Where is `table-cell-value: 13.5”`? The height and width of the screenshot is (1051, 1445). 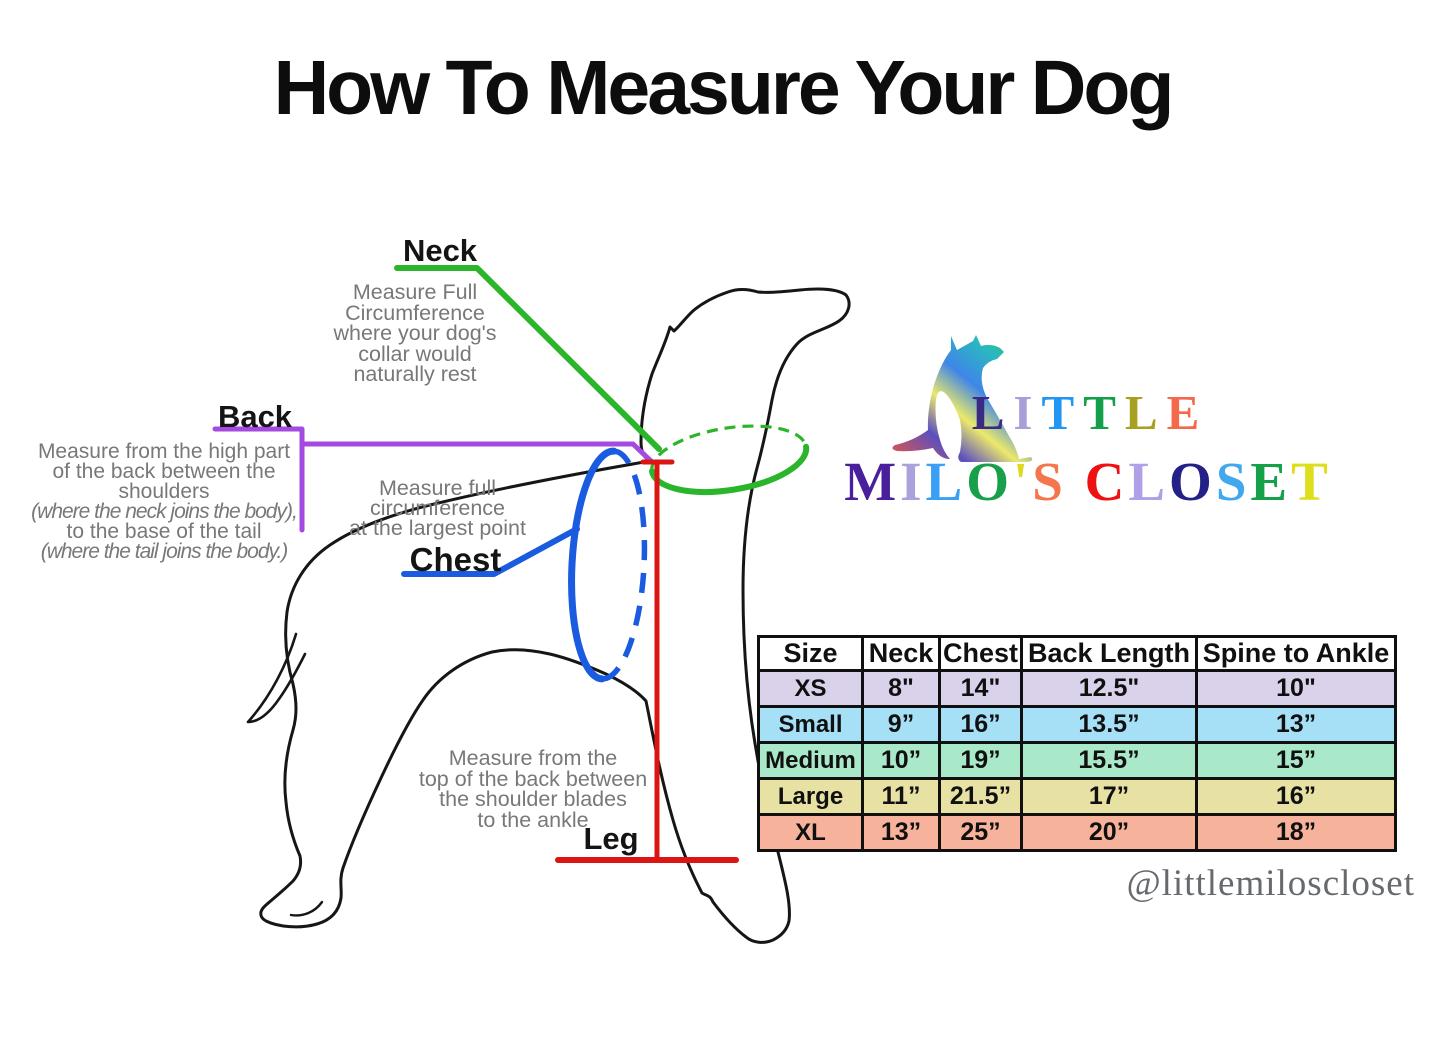
table-cell-value: 13.5” is located at coordinates (1109, 724).